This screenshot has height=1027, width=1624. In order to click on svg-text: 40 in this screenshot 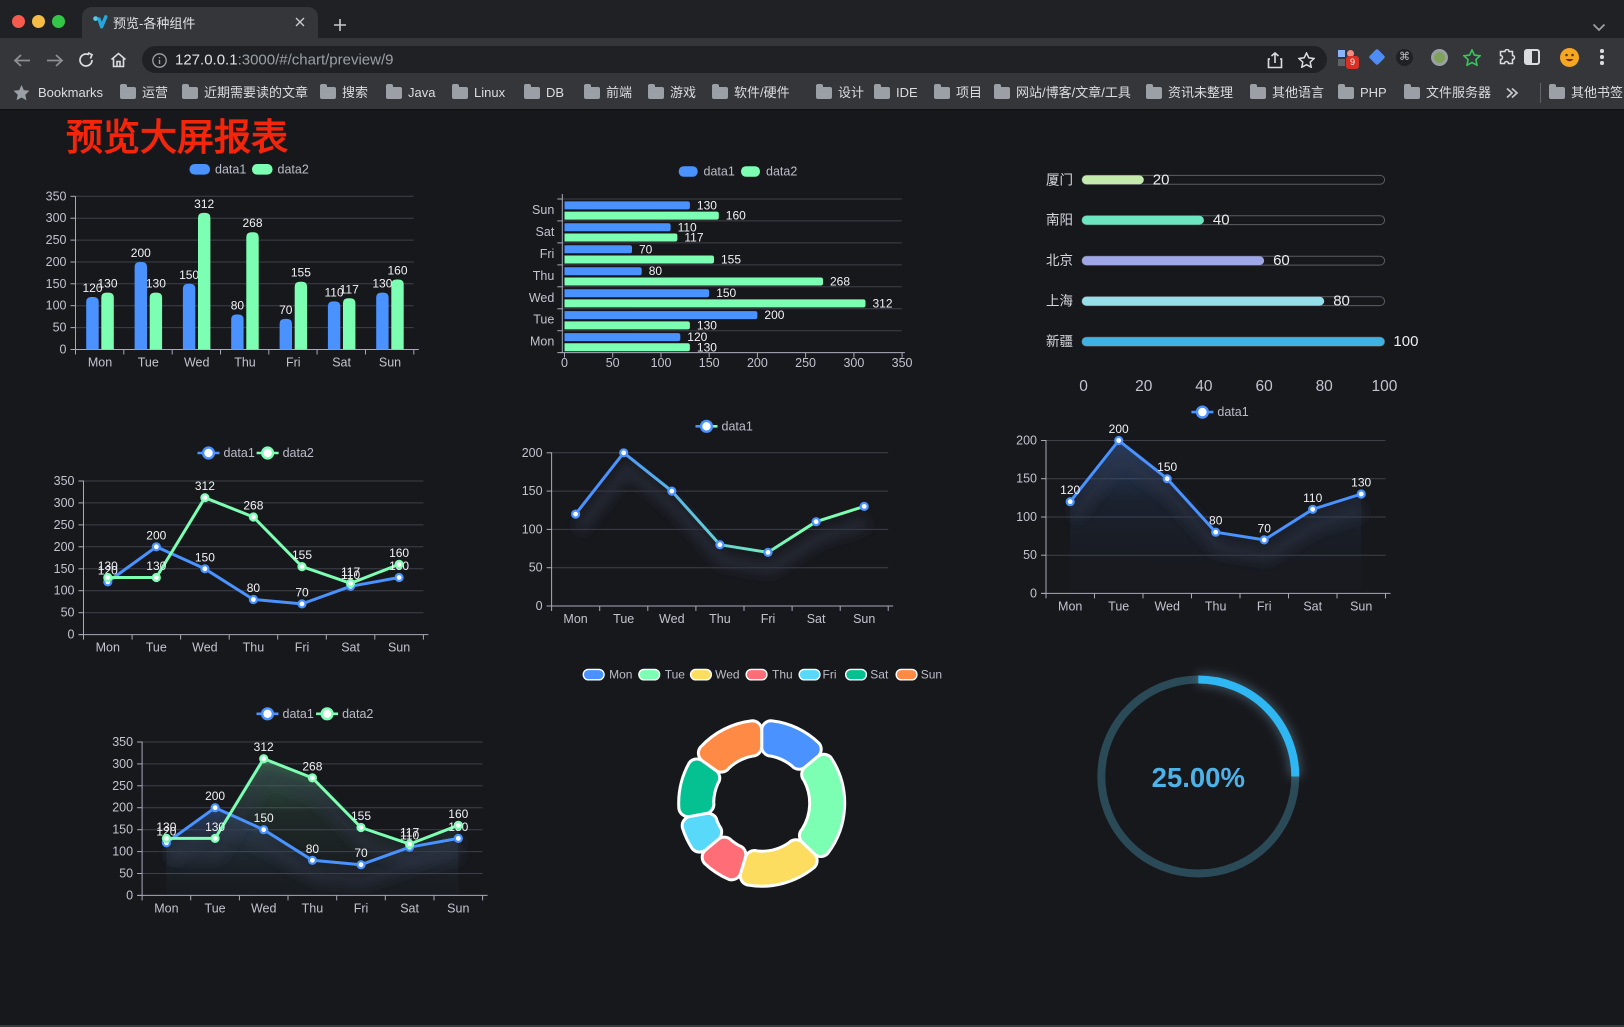, I will do `click(1204, 386)`.